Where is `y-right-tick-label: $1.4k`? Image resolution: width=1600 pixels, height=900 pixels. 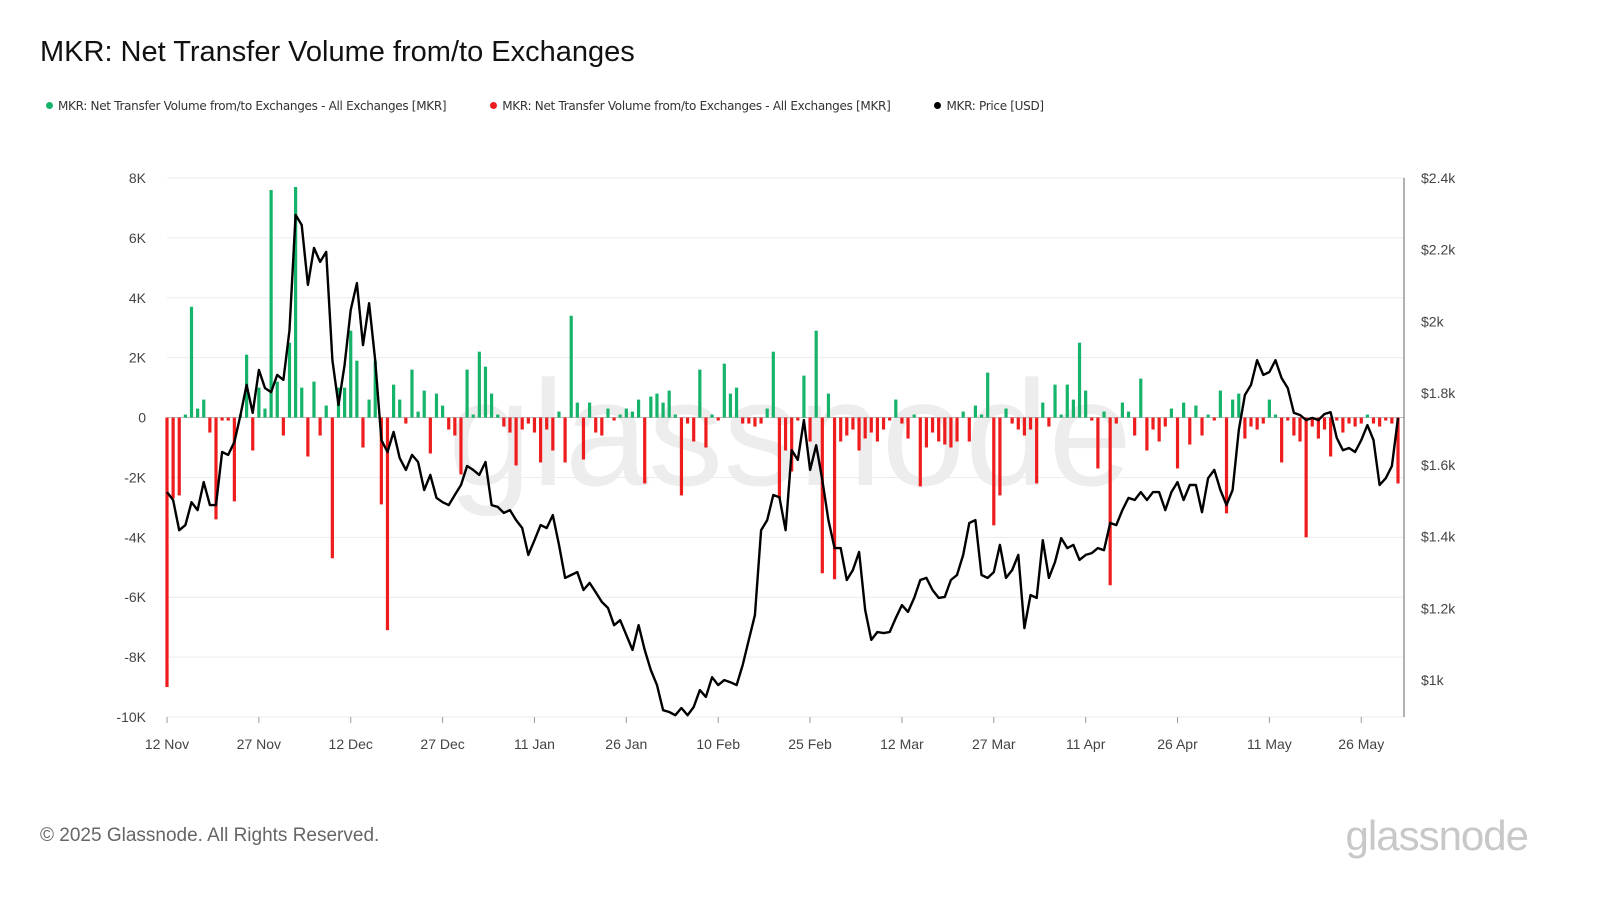 y-right-tick-label: $1.4k is located at coordinates (1438, 537).